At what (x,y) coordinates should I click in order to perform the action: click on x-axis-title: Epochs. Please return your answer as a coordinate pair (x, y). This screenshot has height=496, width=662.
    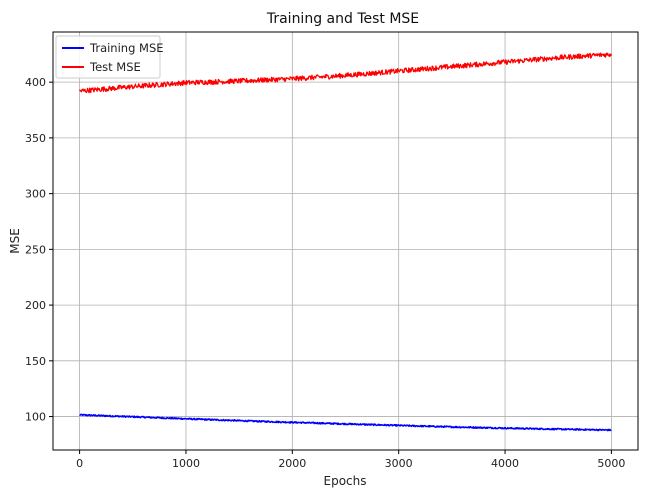
    Looking at the image, I should click on (345, 481).